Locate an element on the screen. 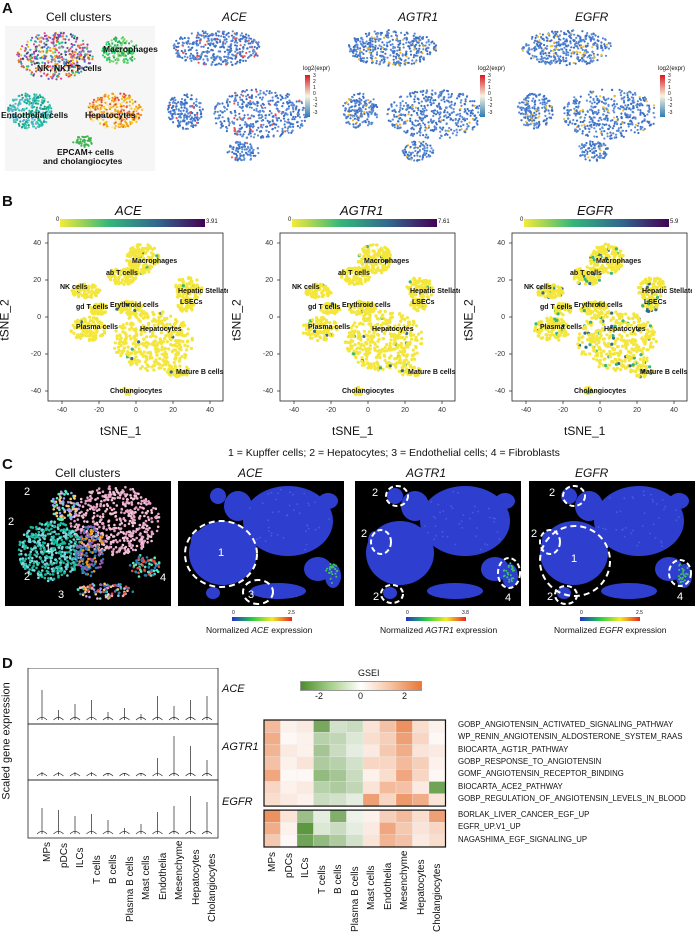 The image size is (700, 932). panel-a-egfr-plot is located at coordinates (590, 98).